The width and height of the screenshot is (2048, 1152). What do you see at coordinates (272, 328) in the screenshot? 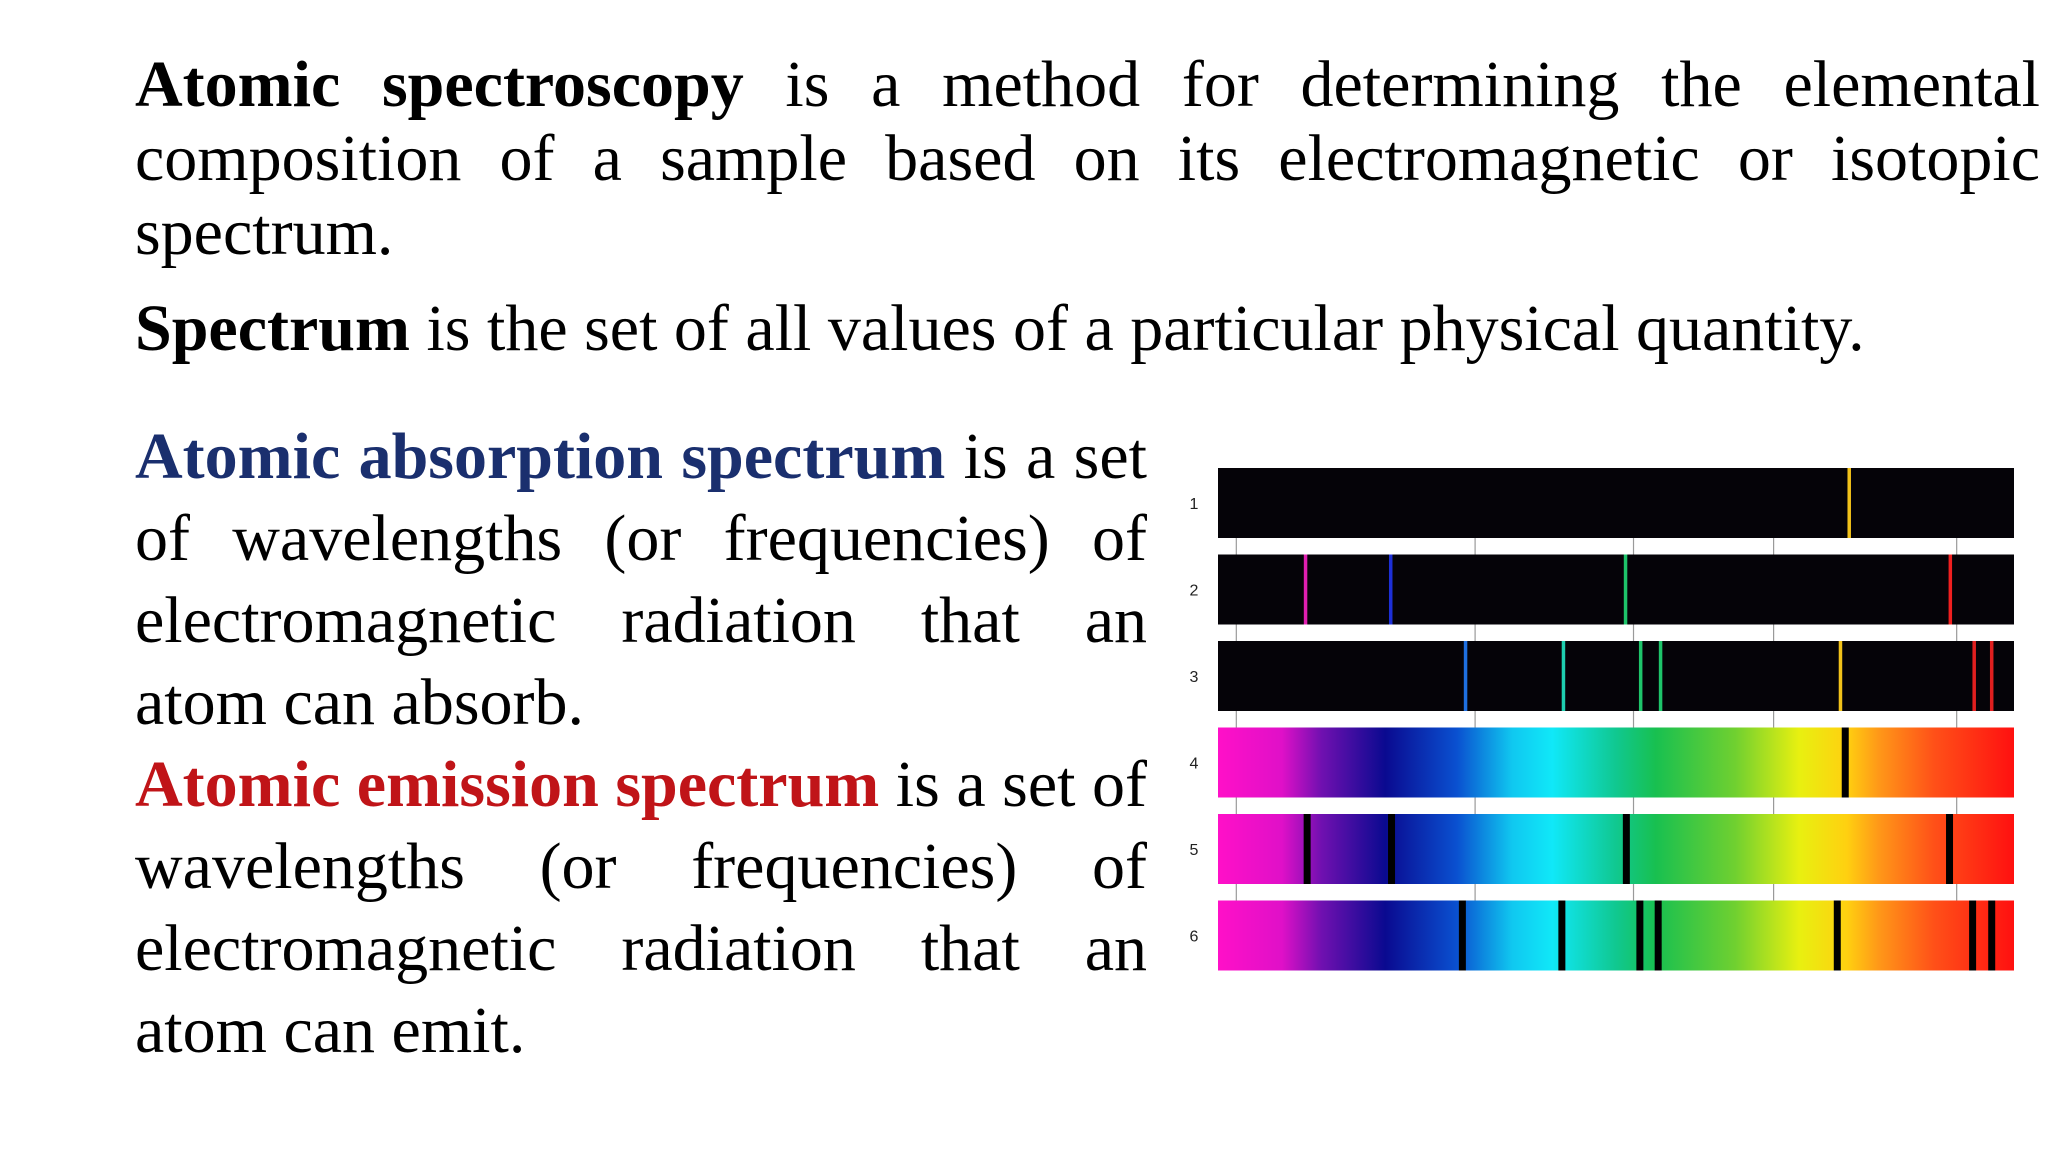
I see `term-spectrum: Spectrum` at bounding box center [272, 328].